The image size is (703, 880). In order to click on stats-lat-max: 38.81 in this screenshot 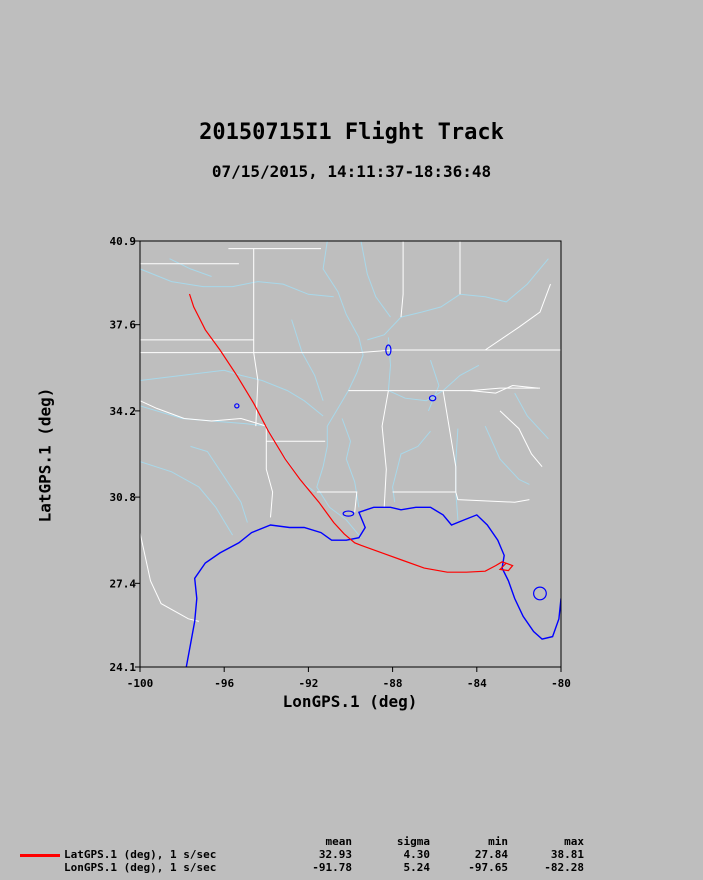, I will do `click(567, 854)`.